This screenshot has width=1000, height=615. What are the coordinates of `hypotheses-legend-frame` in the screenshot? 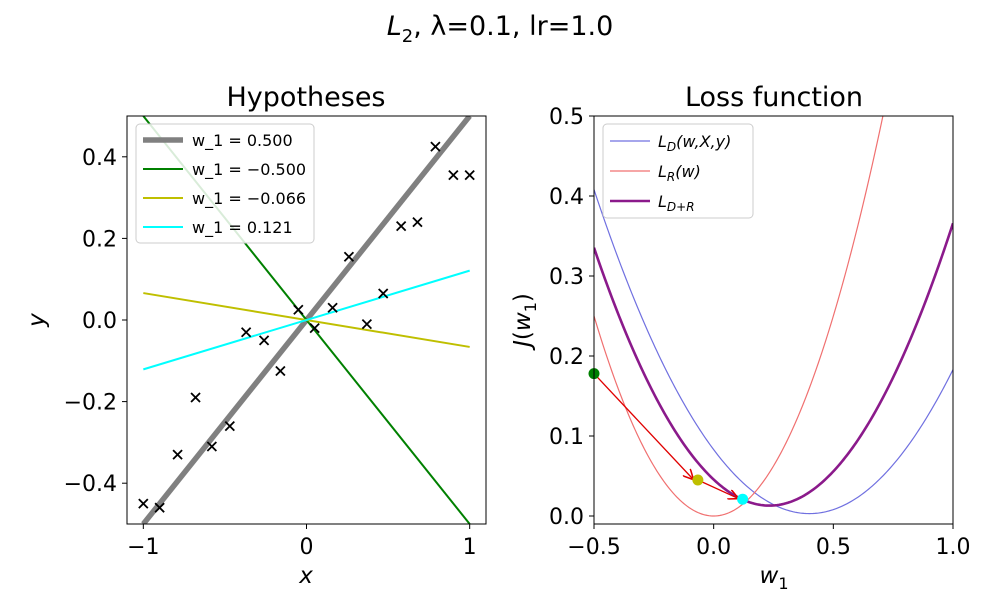 It's located at (225, 183).